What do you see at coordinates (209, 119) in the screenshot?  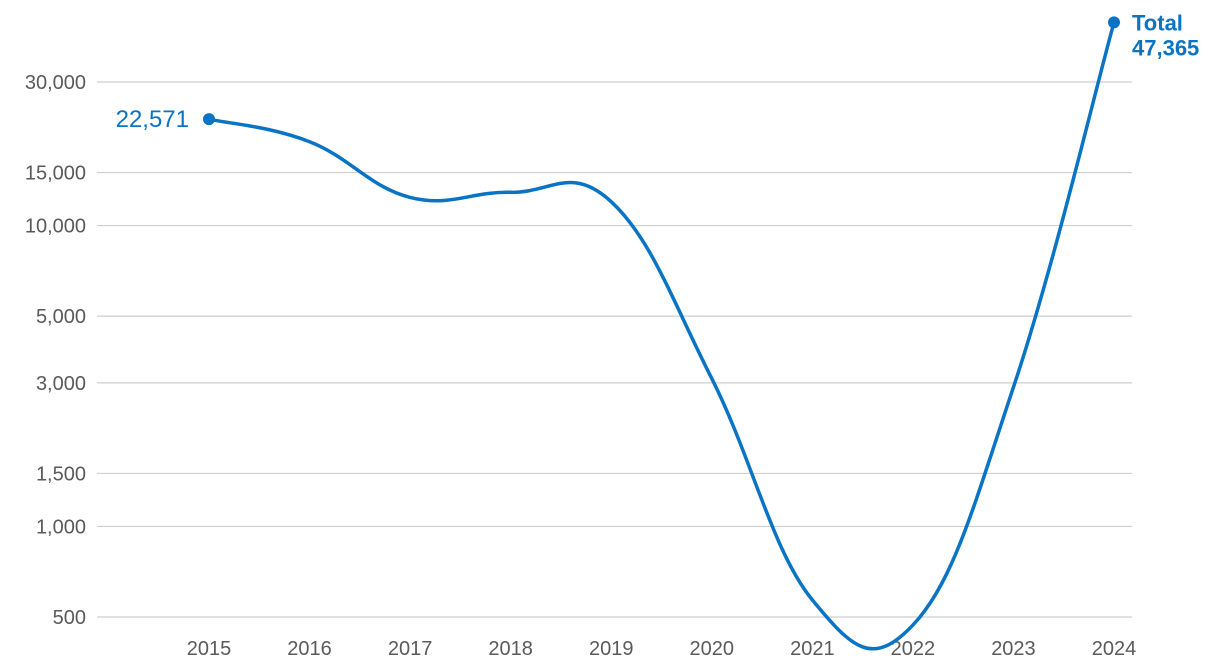 I see `start-point-marker` at bounding box center [209, 119].